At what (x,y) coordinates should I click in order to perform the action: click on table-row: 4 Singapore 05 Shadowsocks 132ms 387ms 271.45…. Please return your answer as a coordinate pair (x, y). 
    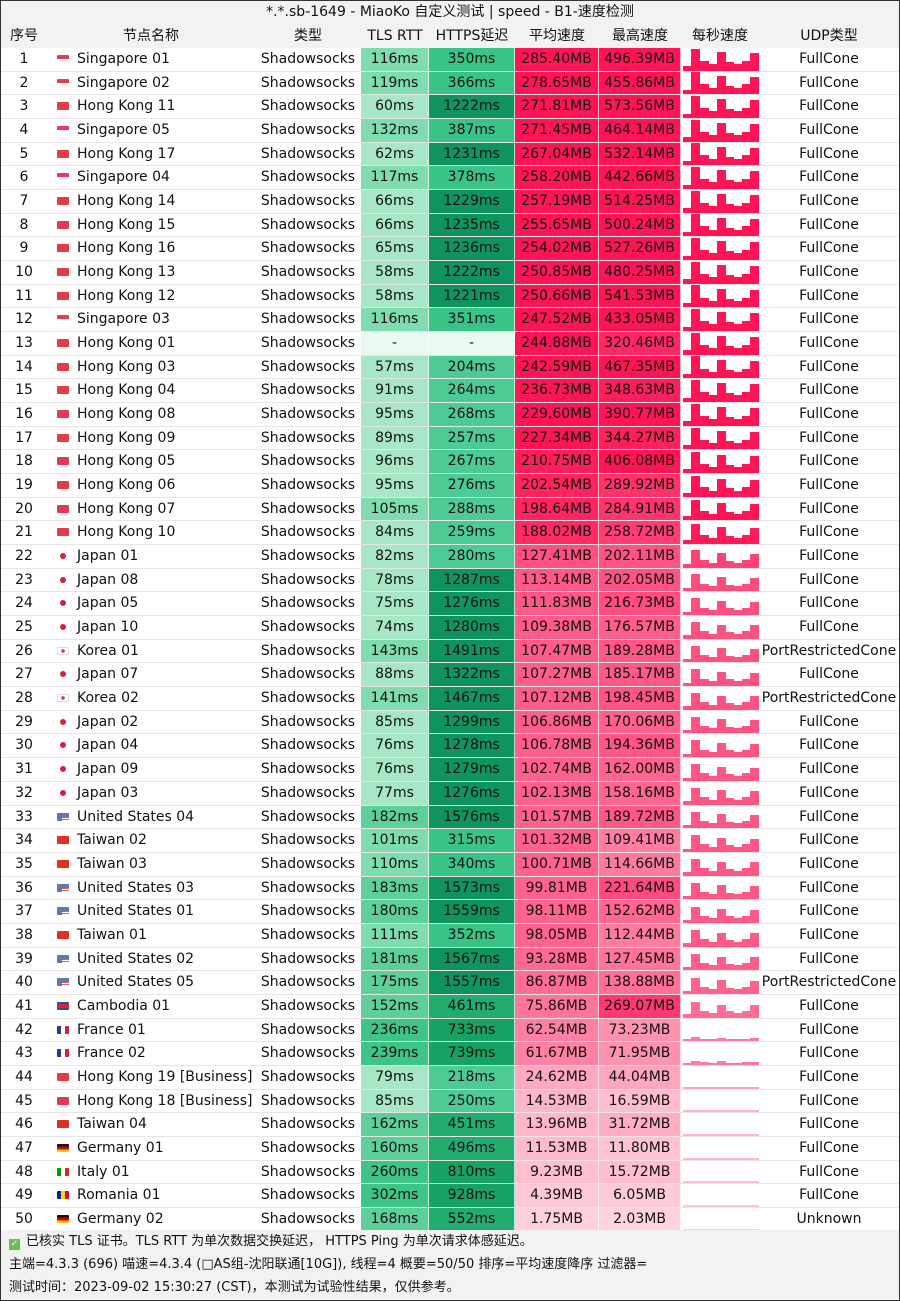
    Looking at the image, I should click on (450, 131).